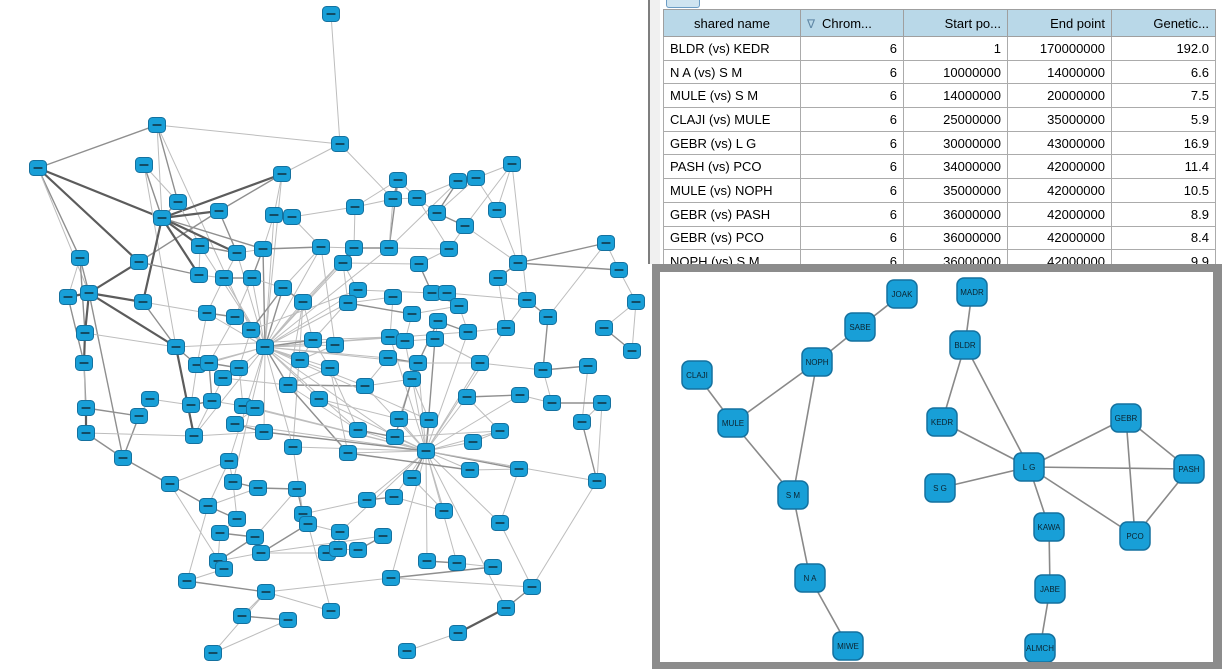 Image resolution: width=1222 pixels, height=669 pixels. What do you see at coordinates (939, 143) in the screenshot?
I see `table-row: GEBR (vs) L G 6 30000000 43000000 16.9` at bounding box center [939, 143].